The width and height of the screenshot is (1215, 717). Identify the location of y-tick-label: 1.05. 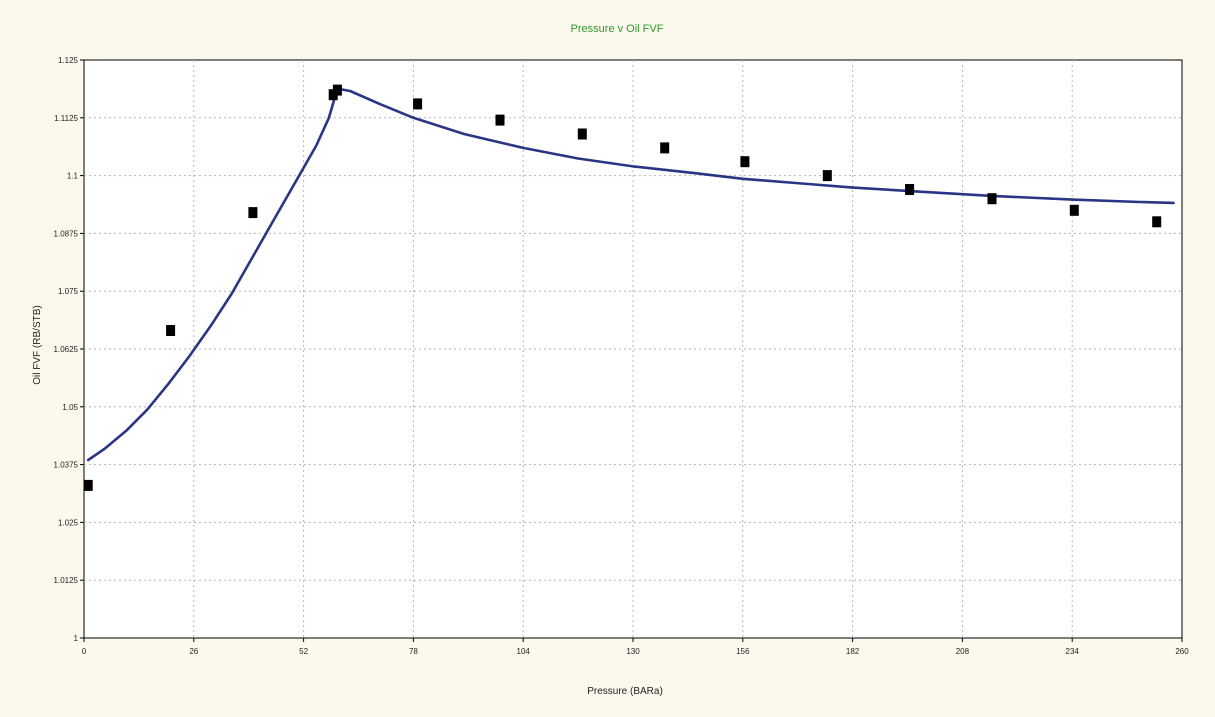
(70, 407).